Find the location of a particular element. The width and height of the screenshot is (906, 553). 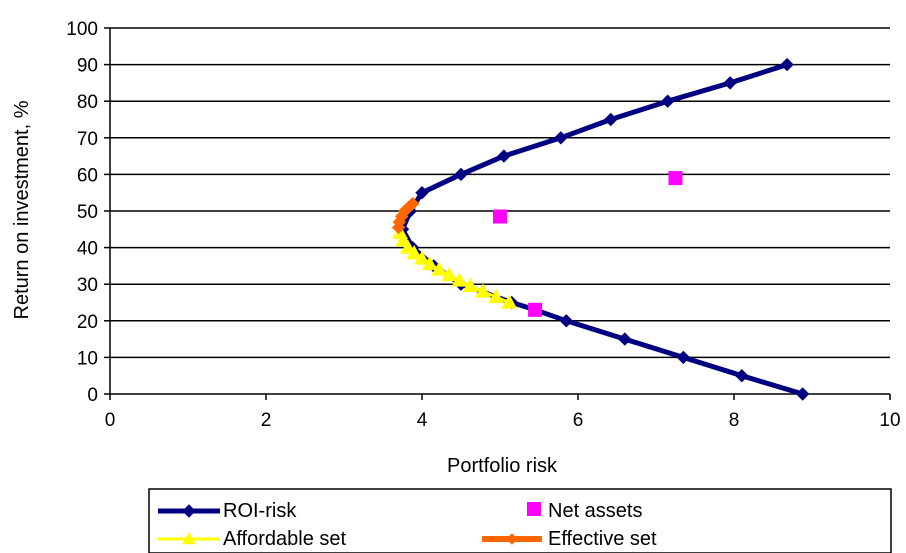

x-tick-label: 2 is located at coordinates (266, 420).